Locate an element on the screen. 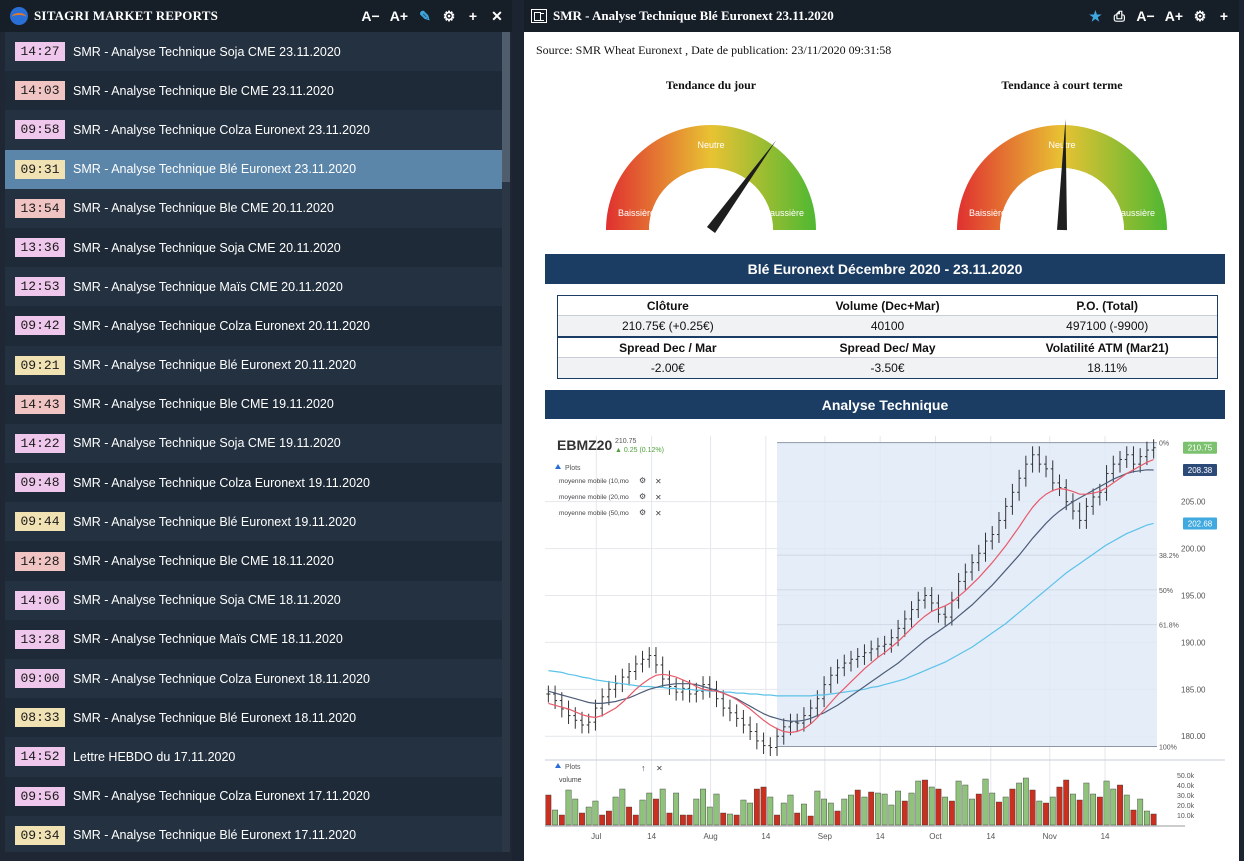  gauge-needle is located at coordinates (1062, 175).